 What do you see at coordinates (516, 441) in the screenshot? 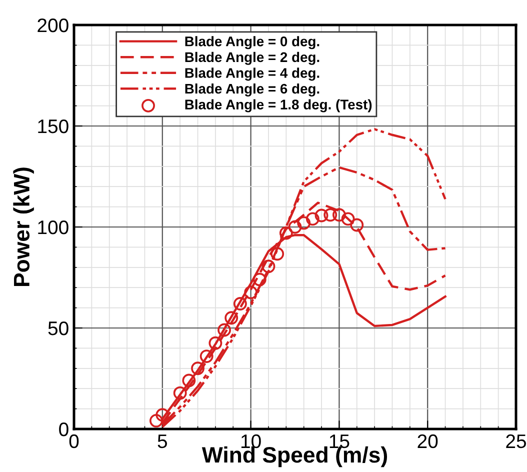
I see `x-tick-label: 25` at bounding box center [516, 441].